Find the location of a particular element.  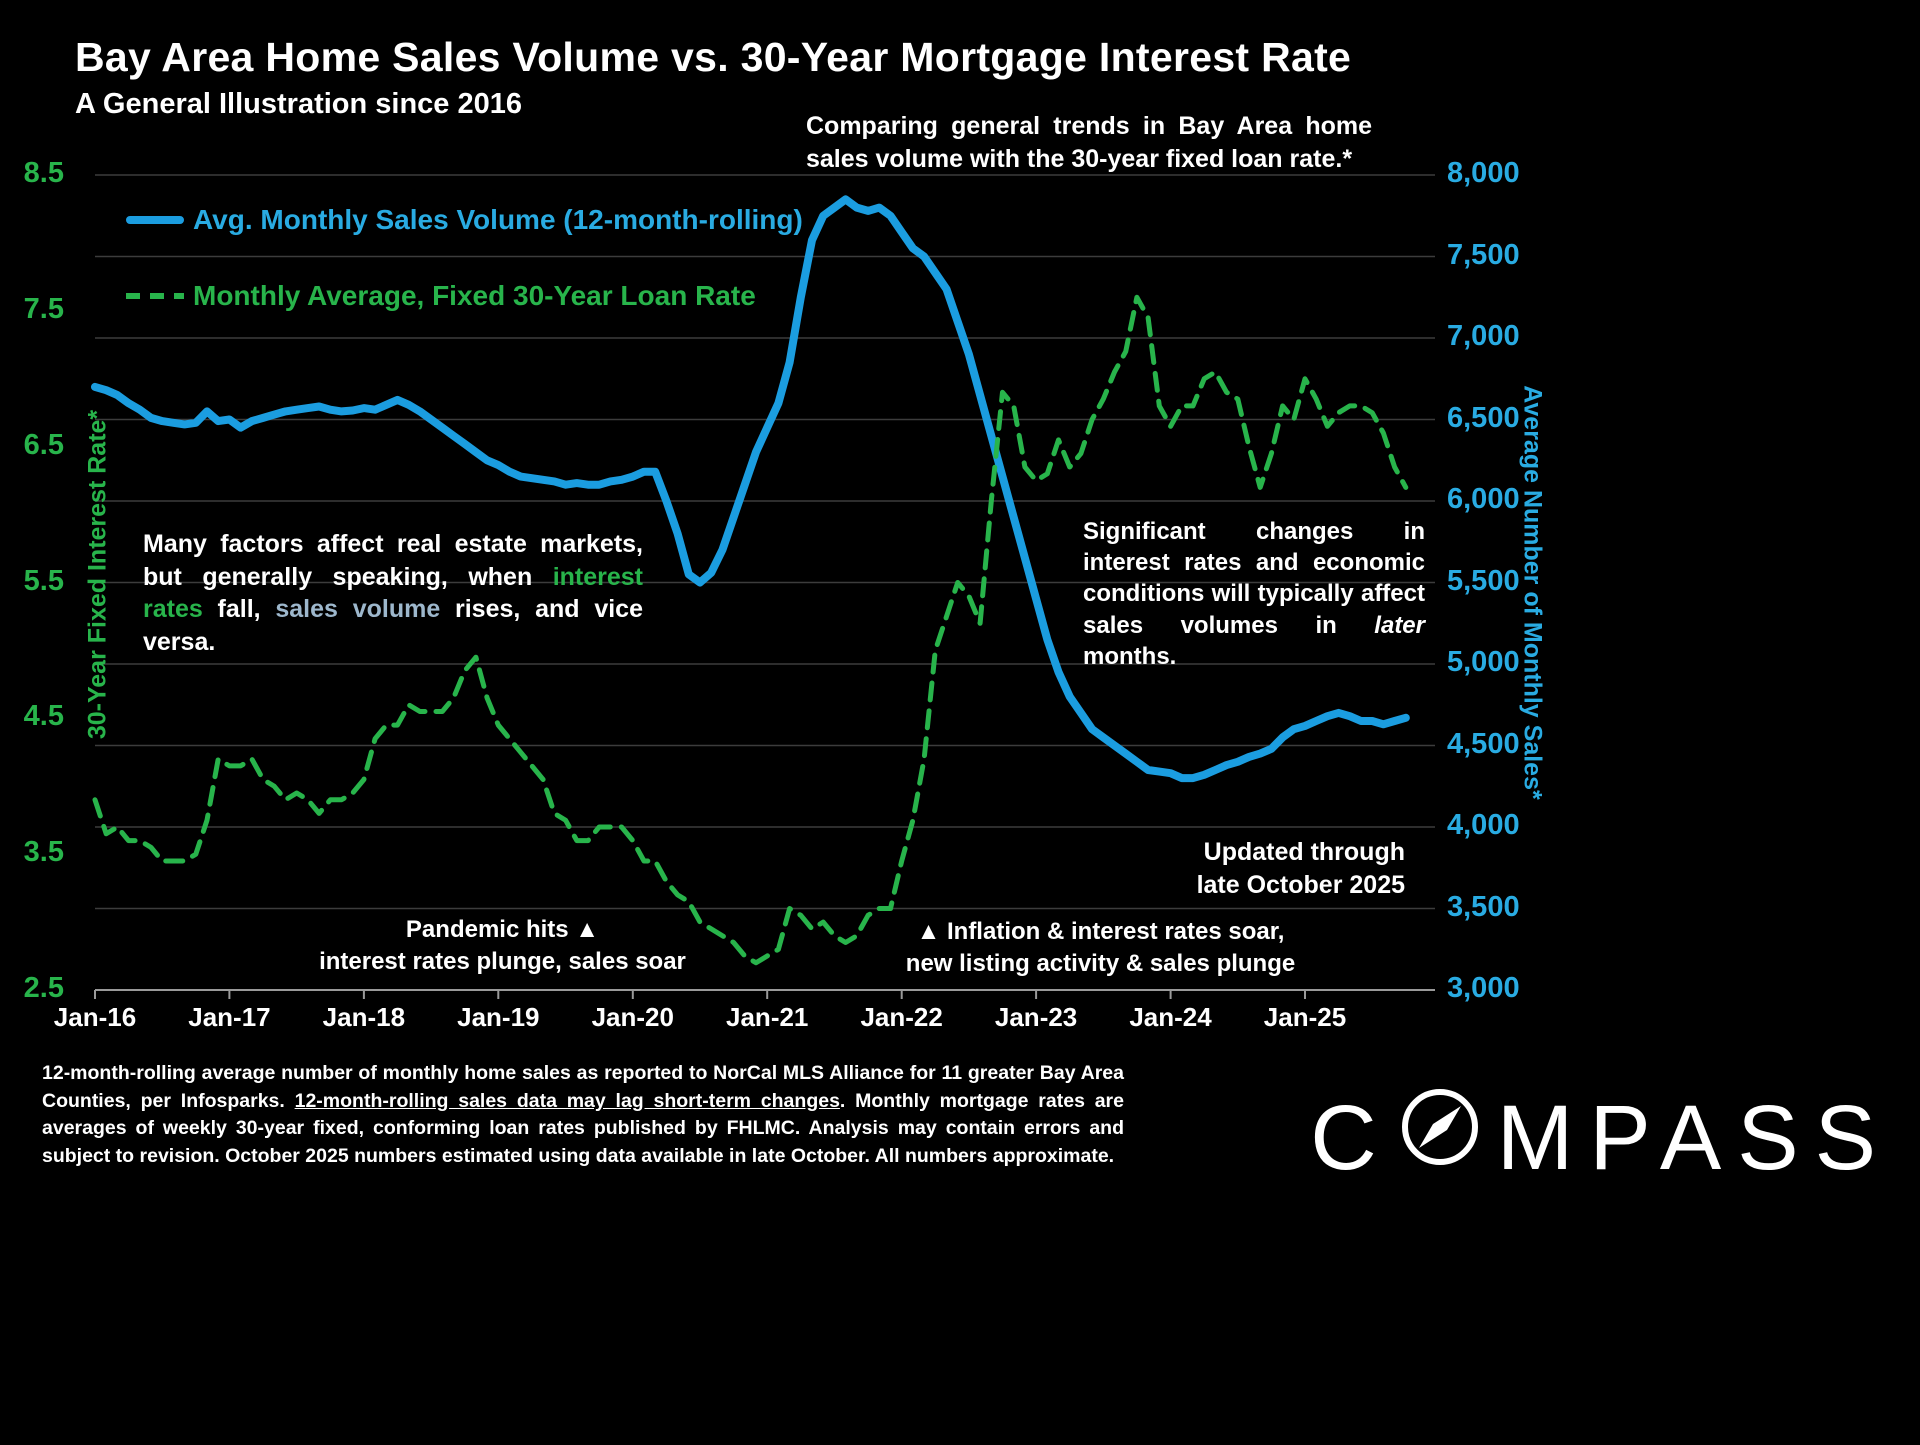

annotation-pandemic-line2: interest rates plunge, sales soar is located at coordinates (502, 962).